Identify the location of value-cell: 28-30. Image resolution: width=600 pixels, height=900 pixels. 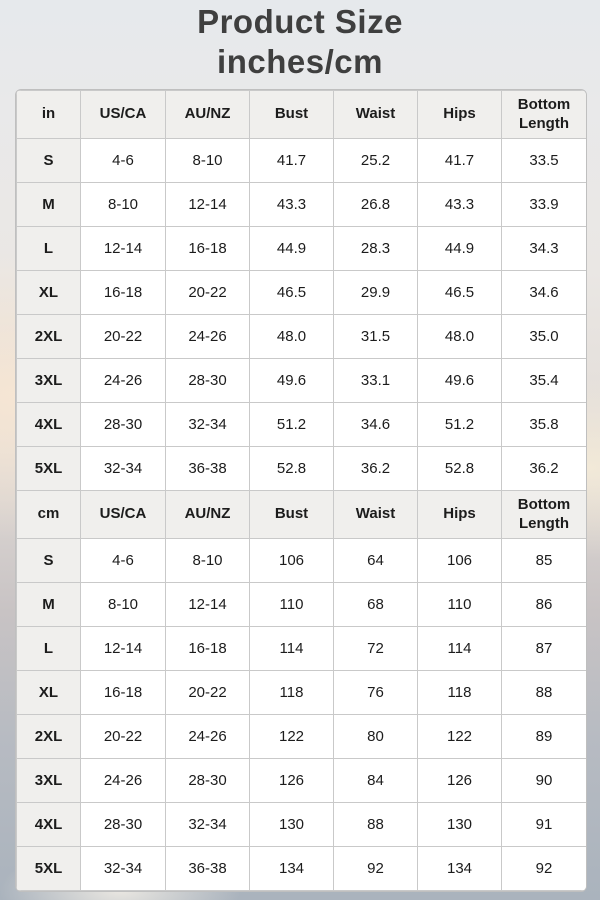
(207, 380).